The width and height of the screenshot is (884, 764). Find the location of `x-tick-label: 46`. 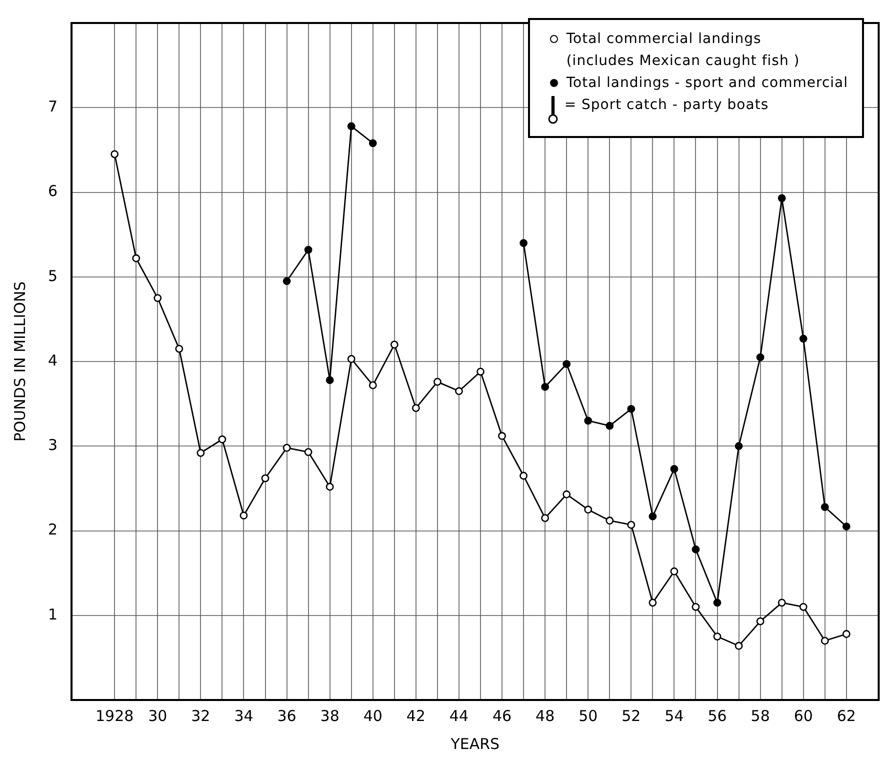

x-tick-label: 46 is located at coordinates (502, 715).